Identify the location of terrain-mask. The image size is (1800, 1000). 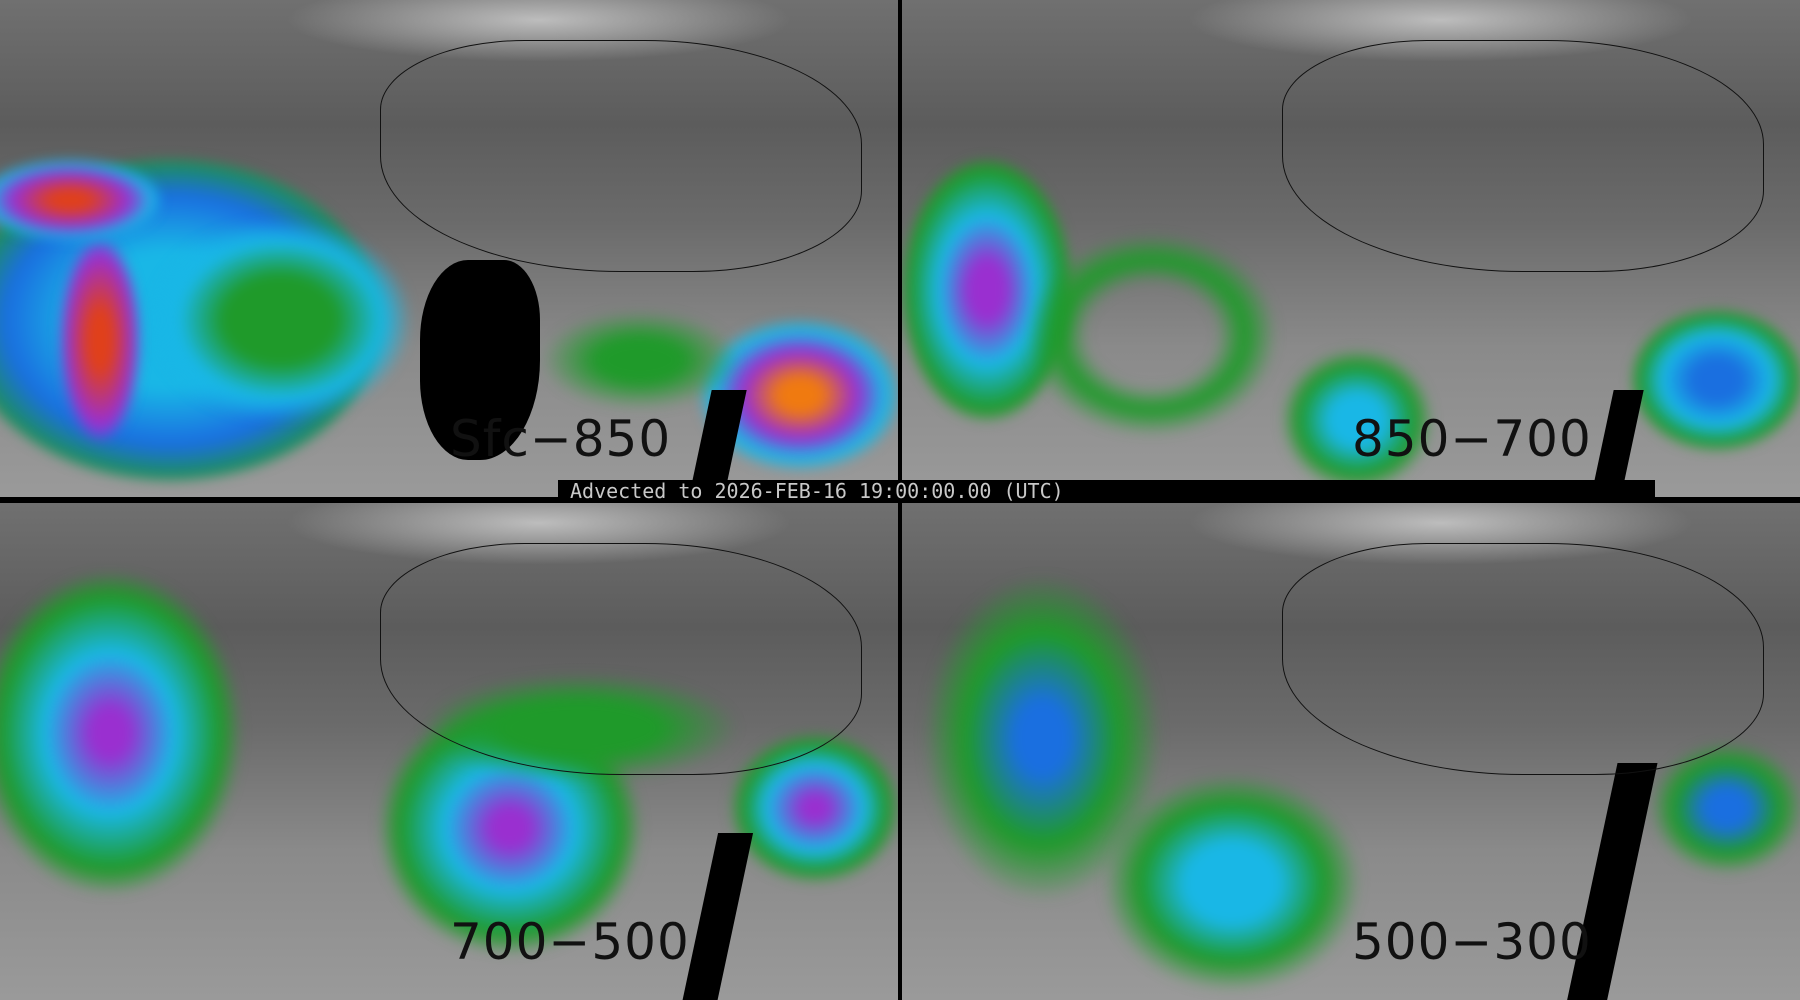
(480, 360).